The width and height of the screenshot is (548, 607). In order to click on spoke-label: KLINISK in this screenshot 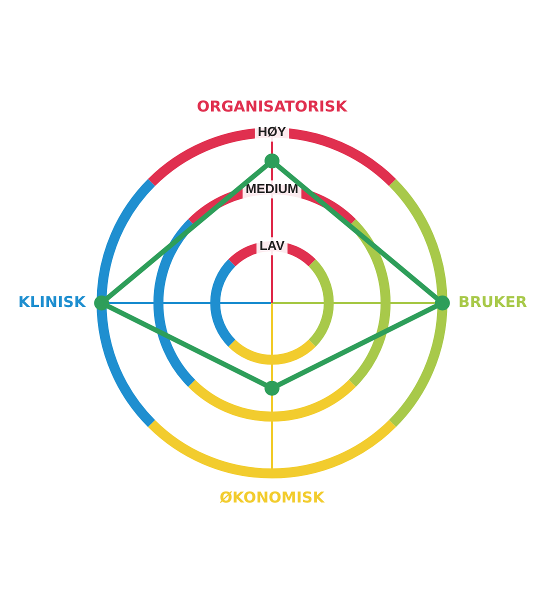, I will do `click(52, 301)`.